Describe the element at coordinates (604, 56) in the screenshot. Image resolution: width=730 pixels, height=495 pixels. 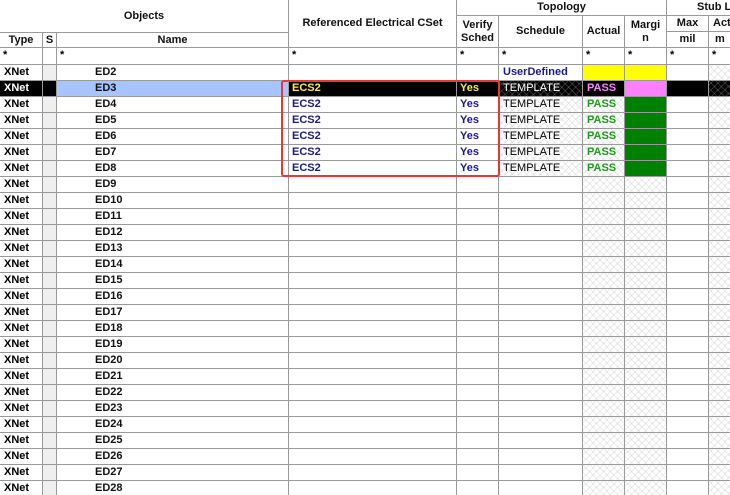
I see `filter-actual: *` at that location.